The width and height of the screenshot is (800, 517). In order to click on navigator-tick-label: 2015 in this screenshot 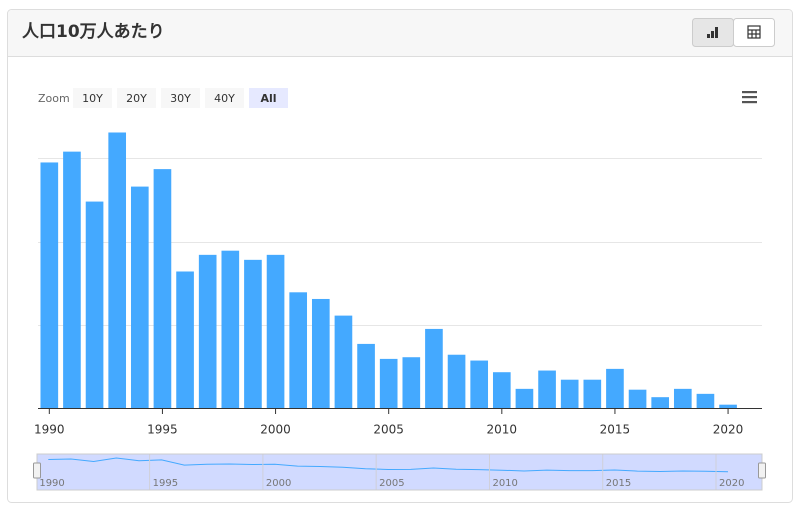, I will do `click(618, 483)`.